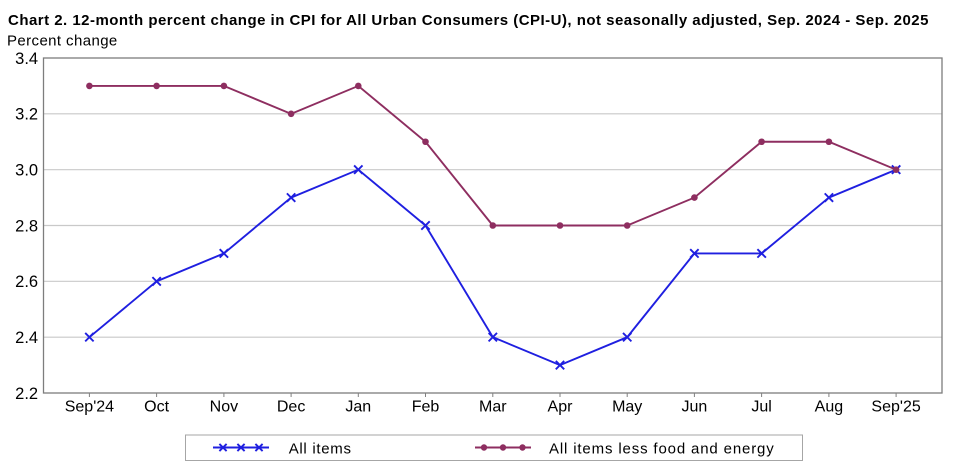 The image size is (960, 472). What do you see at coordinates (156, 407) in the screenshot?
I see `svg-text: Oct` at bounding box center [156, 407].